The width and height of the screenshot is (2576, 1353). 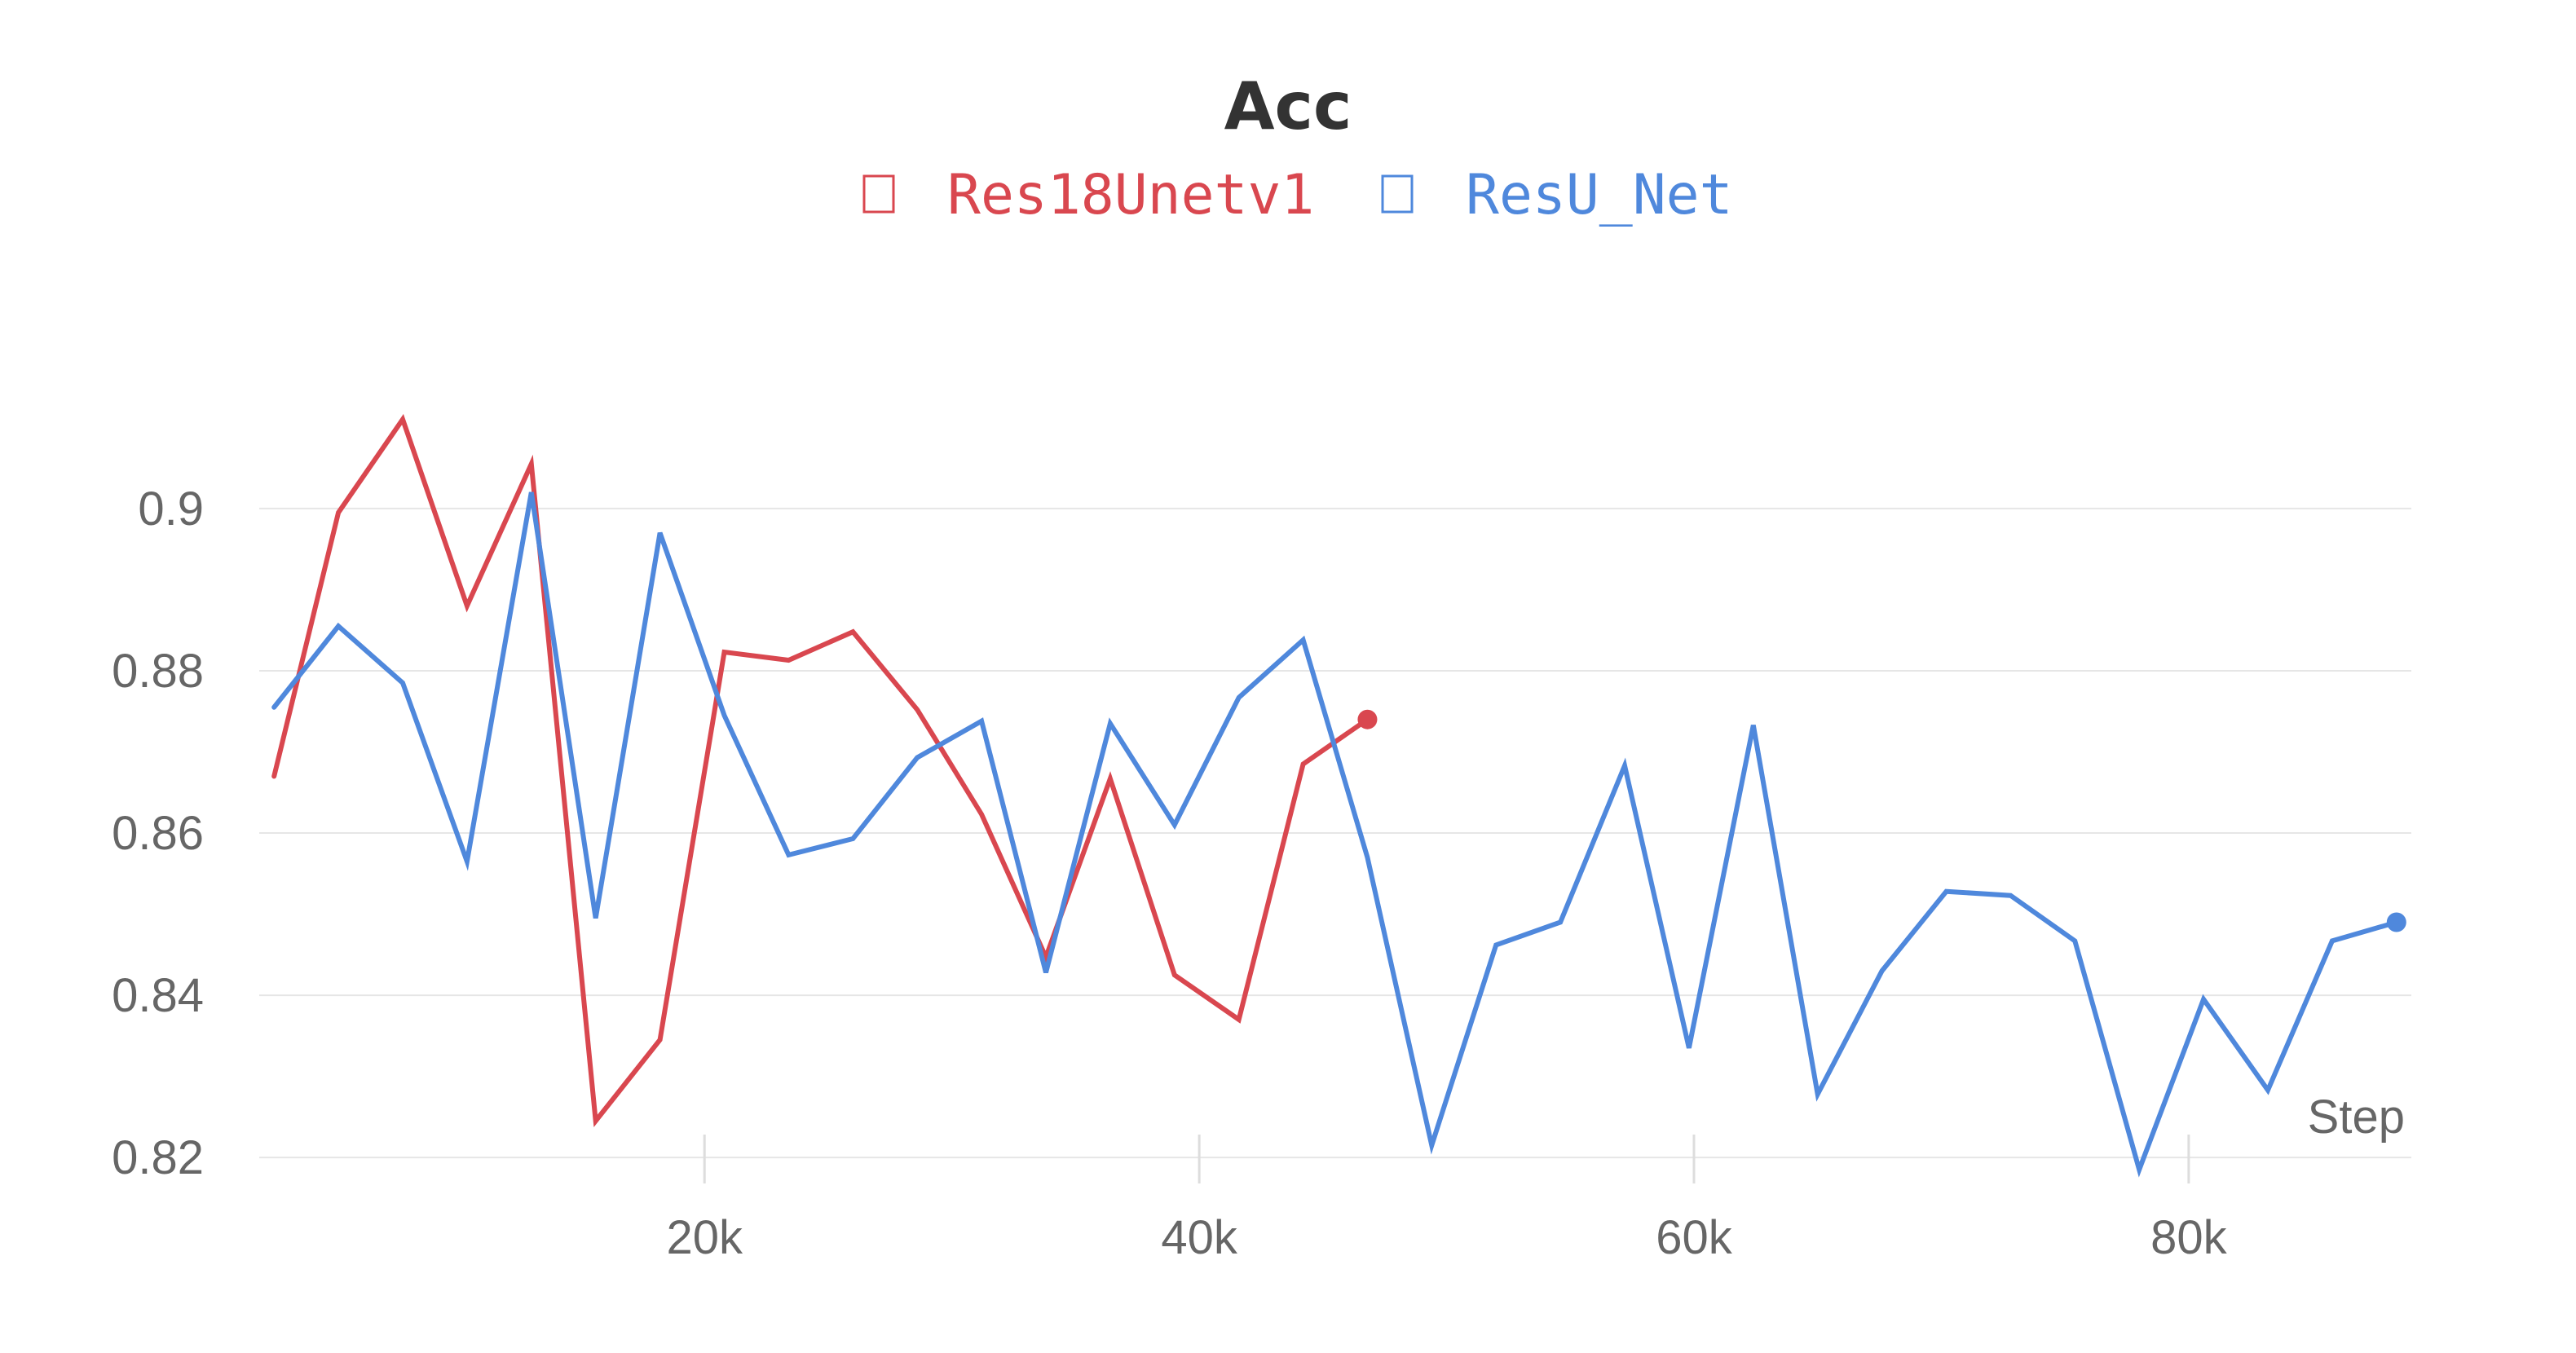 I want to click on legend: Res18Unetv1 ResU_Net, so click(x=1297, y=195).